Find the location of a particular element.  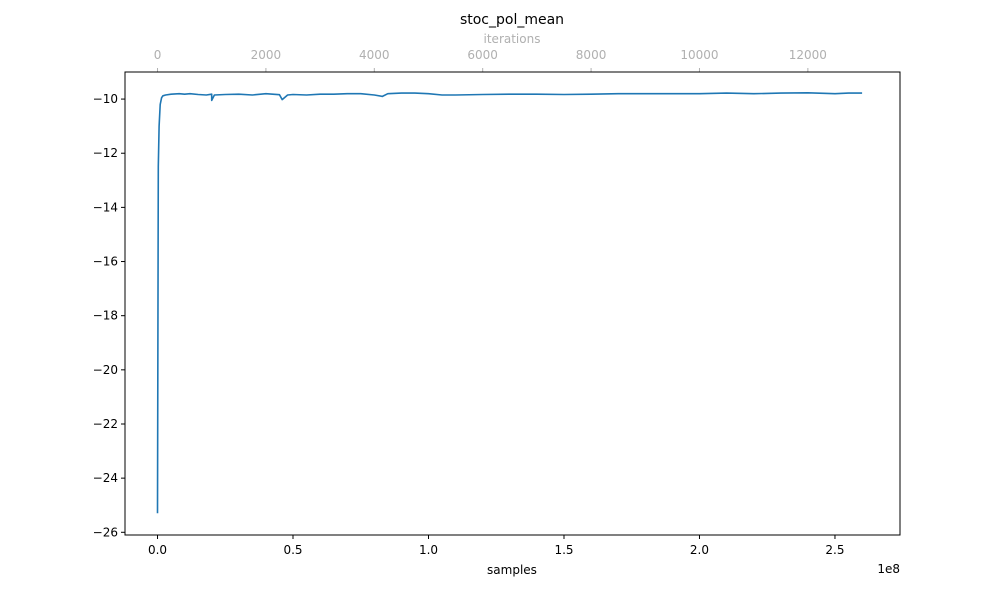

y-axis-ticks: −26 −24 −22 −20 −18 −16 −14 −12 −10 is located at coordinates (109, 315).